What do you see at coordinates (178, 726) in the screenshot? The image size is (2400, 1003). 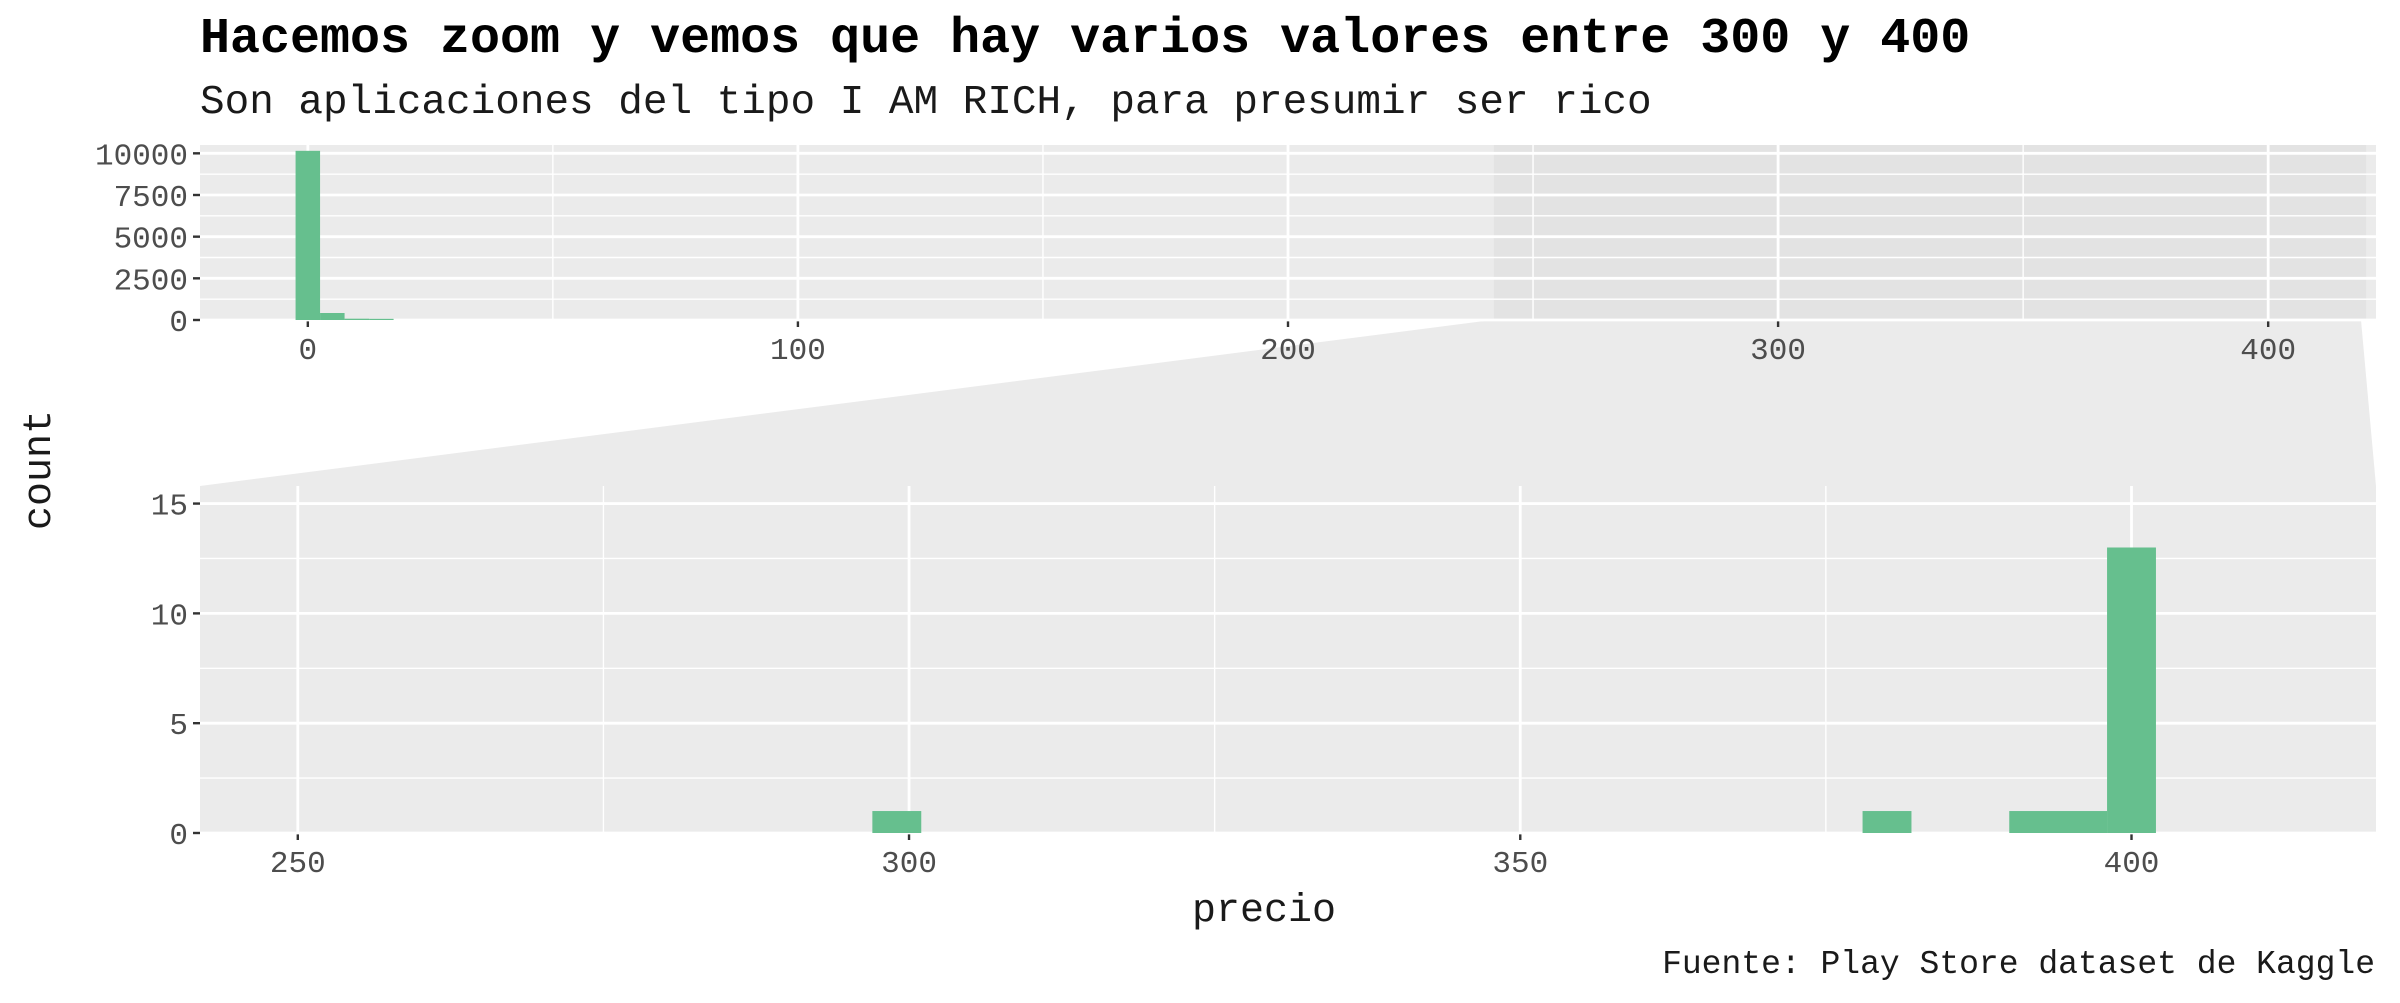 I see `zoom-y-tick-label: 5` at bounding box center [178, 726].